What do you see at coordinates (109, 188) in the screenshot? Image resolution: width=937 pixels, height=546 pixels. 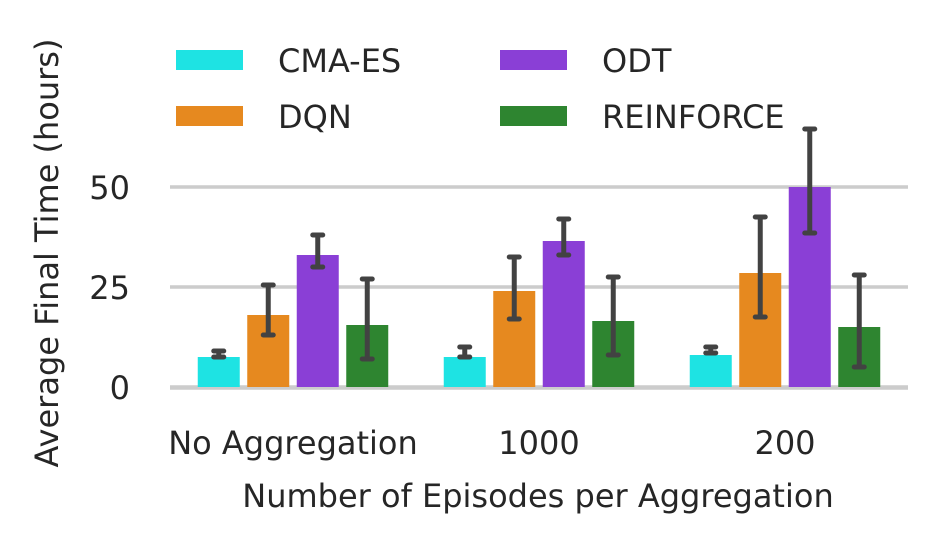 I see `y-tick-label: 50` at bounding box center [109, 188].